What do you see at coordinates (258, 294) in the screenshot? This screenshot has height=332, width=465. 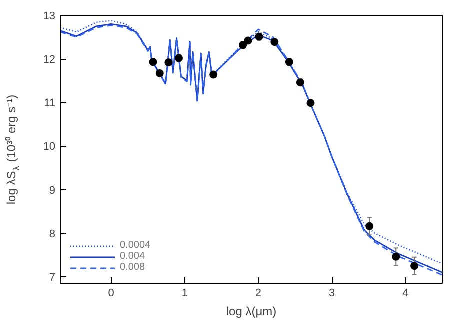 I see `x-tick-label: 2` at bounding box center [258, 294].